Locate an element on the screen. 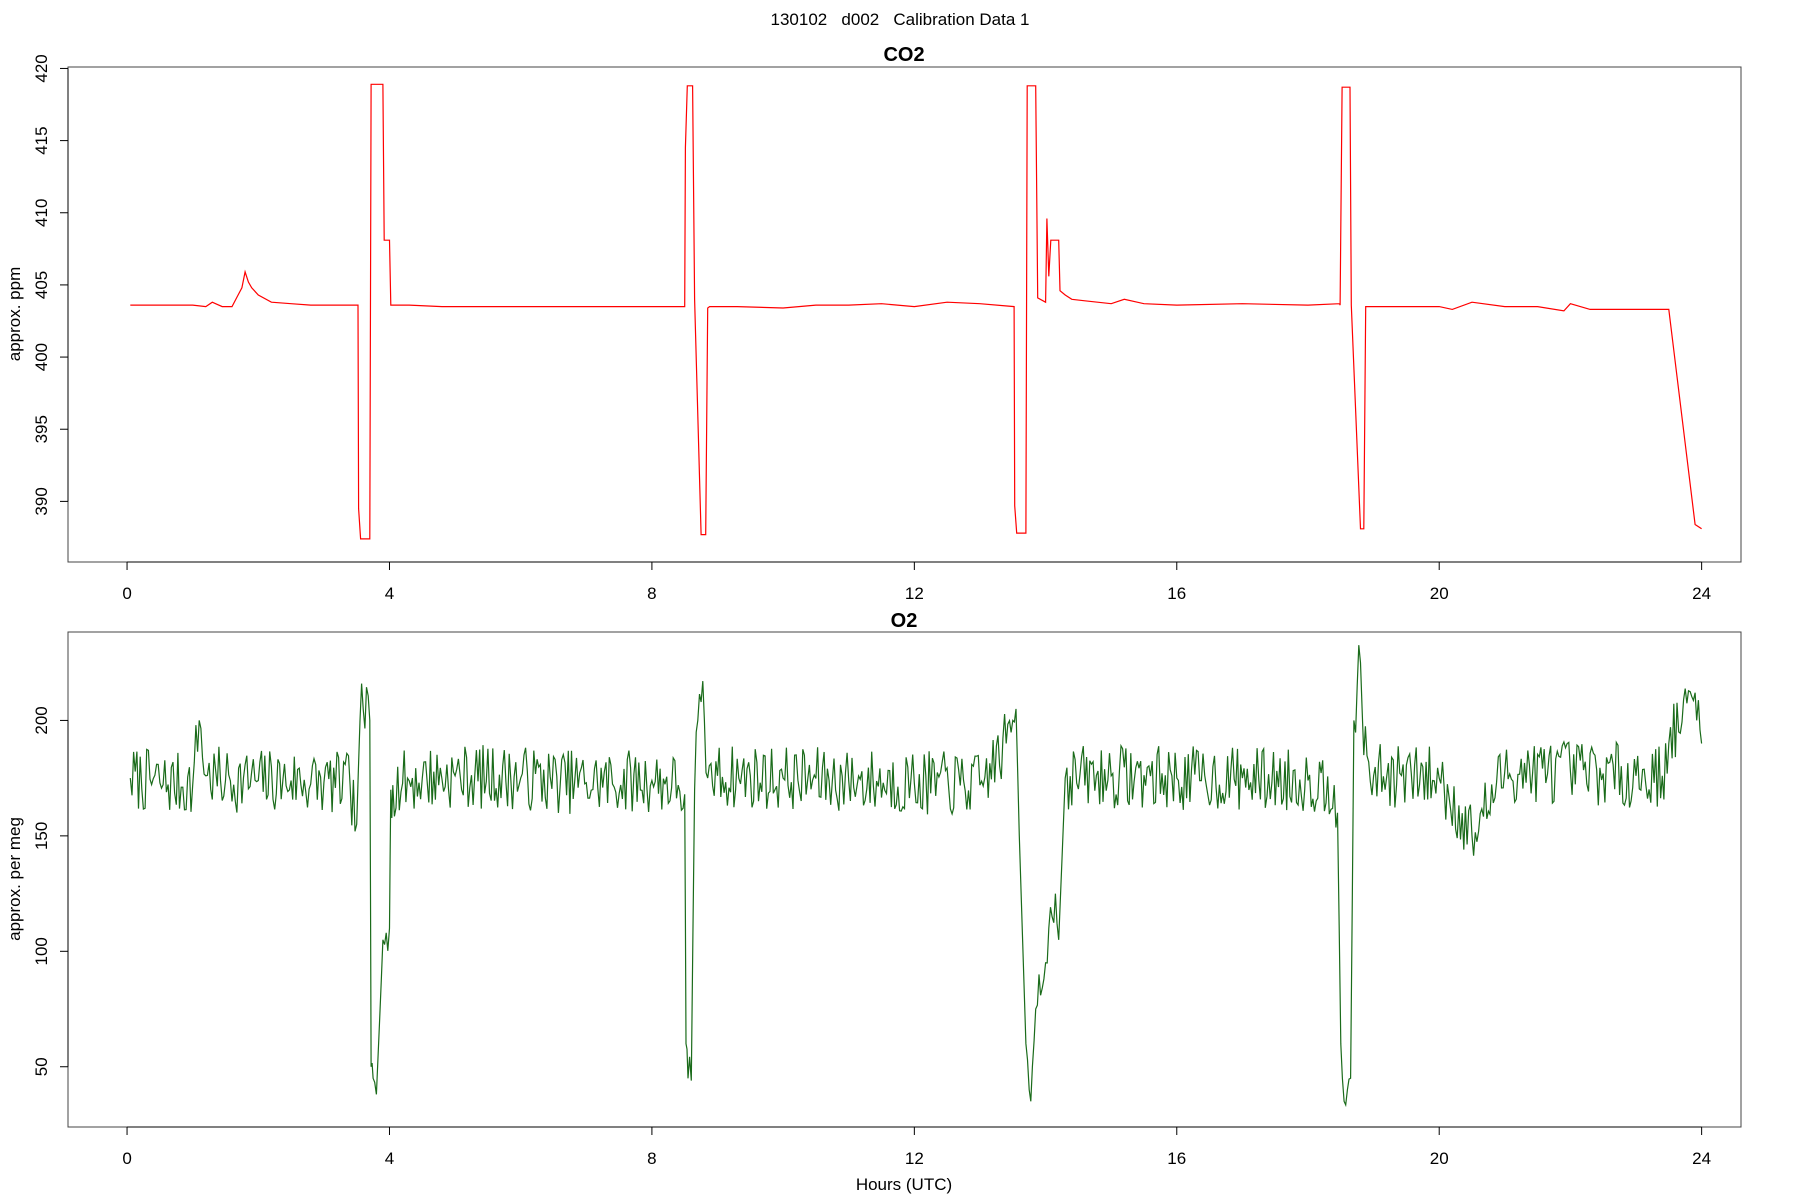  co2-y-tick-label: 420 is located at coordinates (41, 68).